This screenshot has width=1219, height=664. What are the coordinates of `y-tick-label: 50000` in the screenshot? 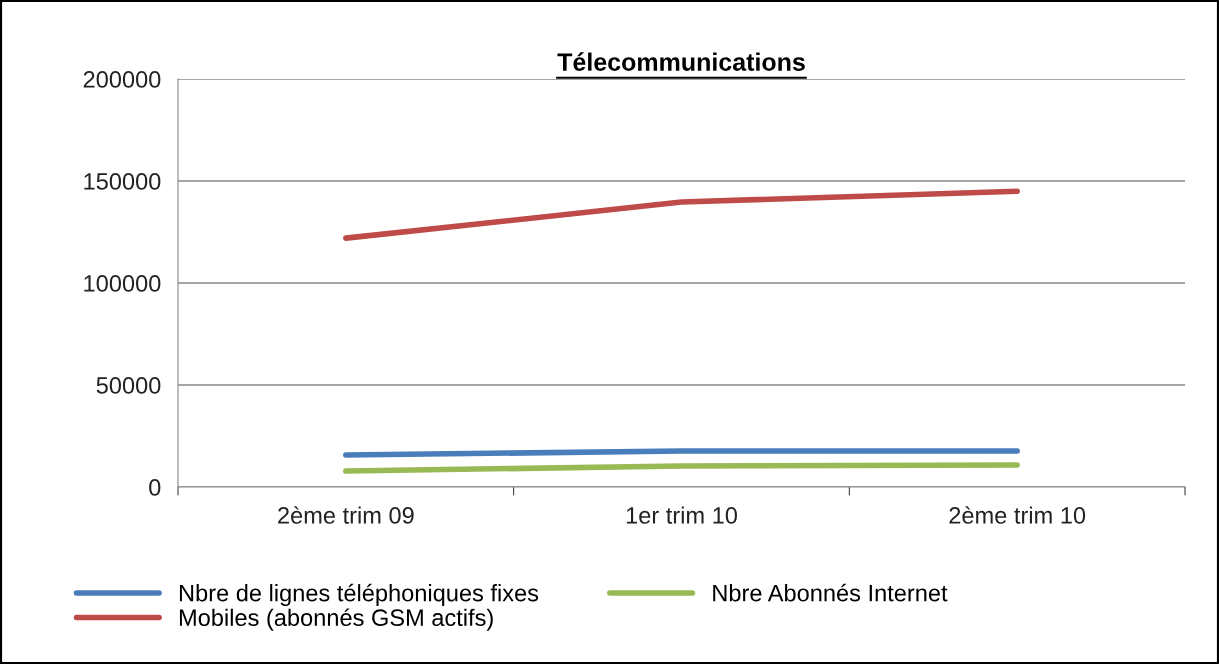 It's located at (128, 385).